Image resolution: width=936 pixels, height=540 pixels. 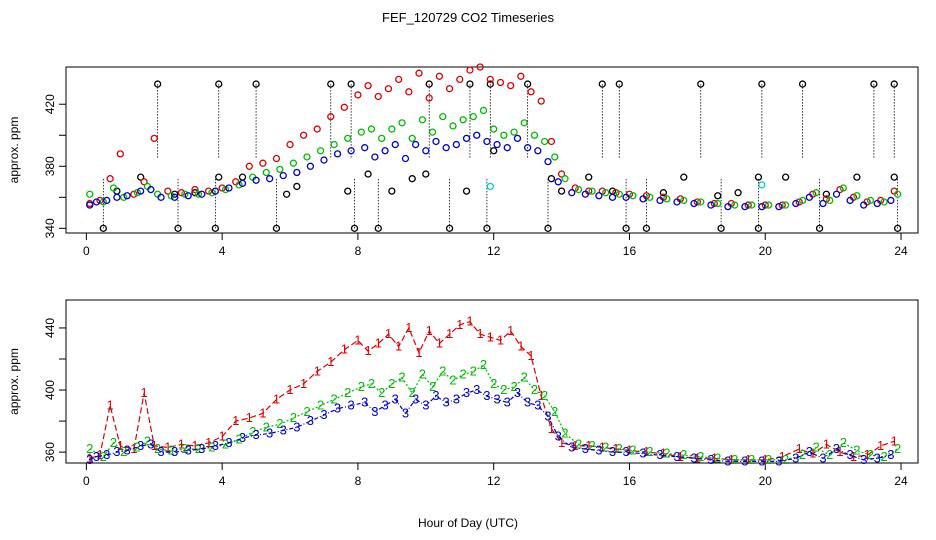 What do you see at coordinates (766, 251) in the screenshot?
I see `x-tick-label: 20` at bounding box center [766, 251].